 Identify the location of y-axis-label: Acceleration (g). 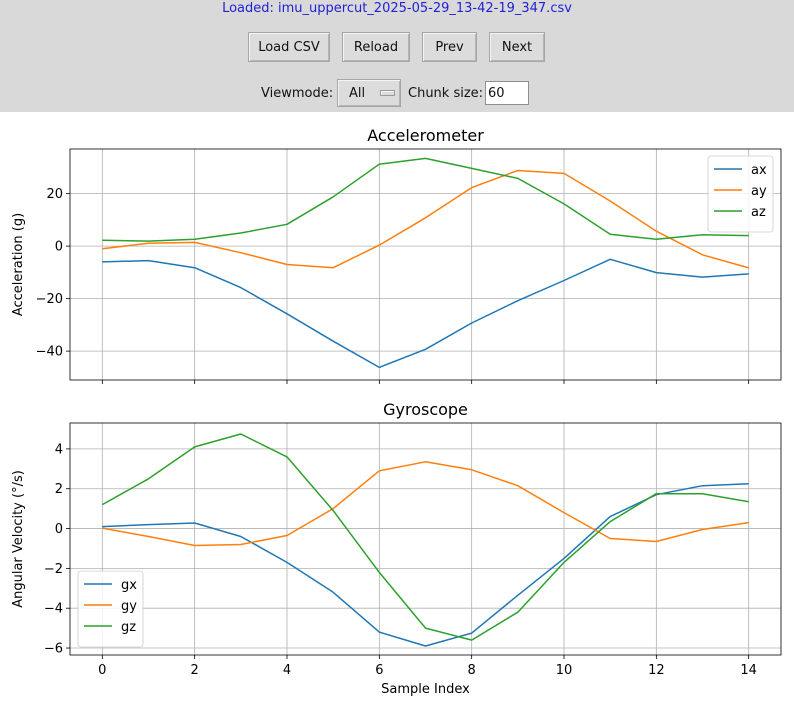
(18, 264).